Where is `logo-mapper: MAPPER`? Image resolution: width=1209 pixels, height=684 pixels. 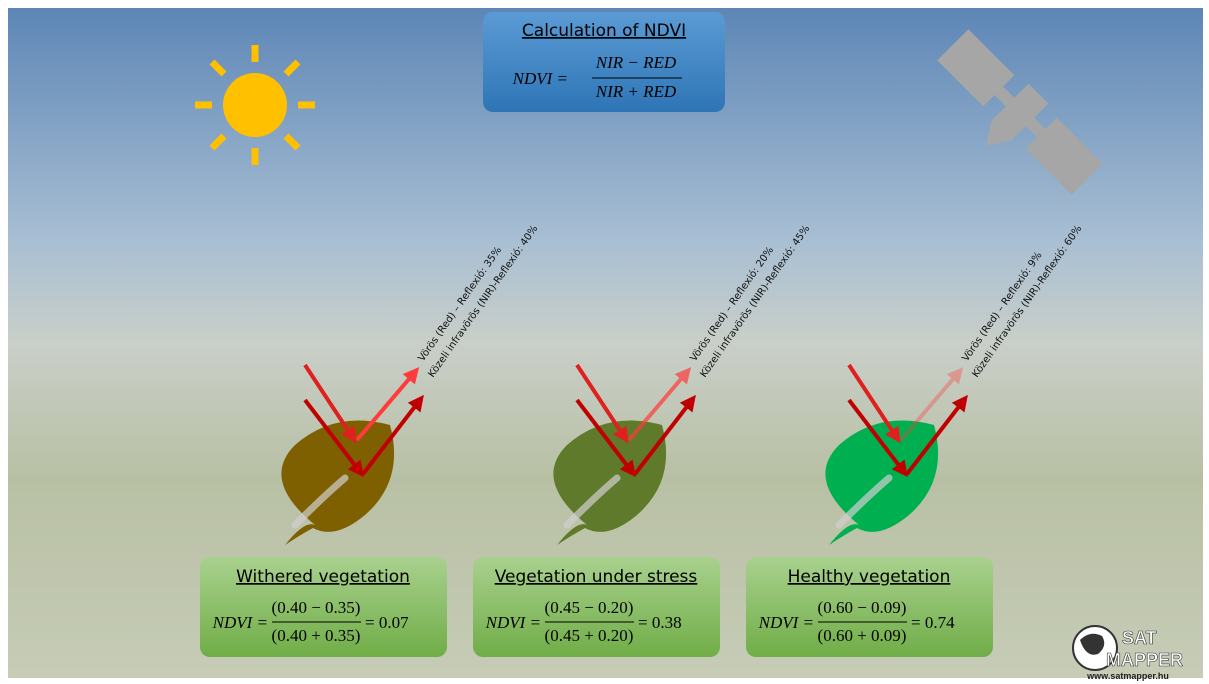 logo-mapper: MAPPER is located at coordinates (1144, 660).